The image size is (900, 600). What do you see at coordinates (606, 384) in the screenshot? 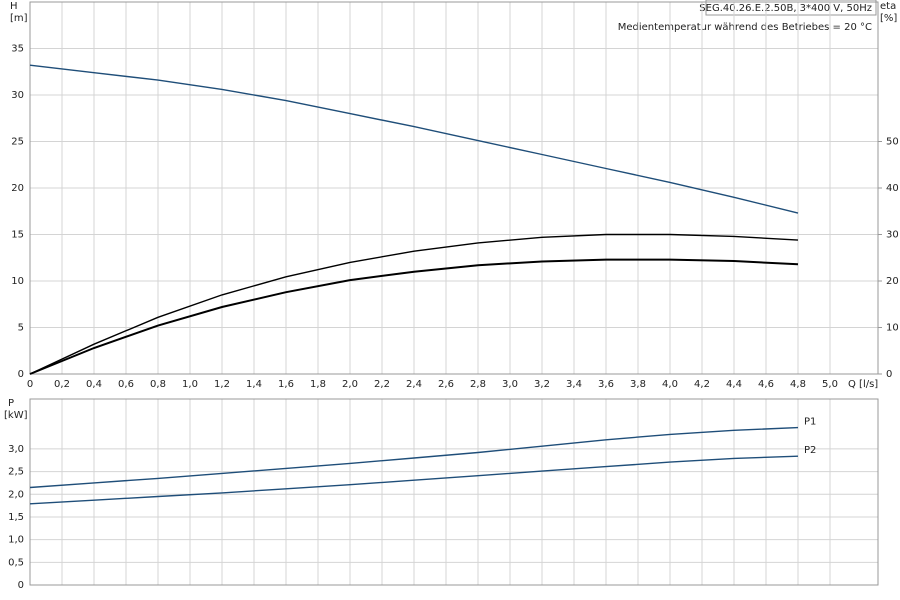
I see `x-tick-label: 3,6` at bounding box center [606, 384].